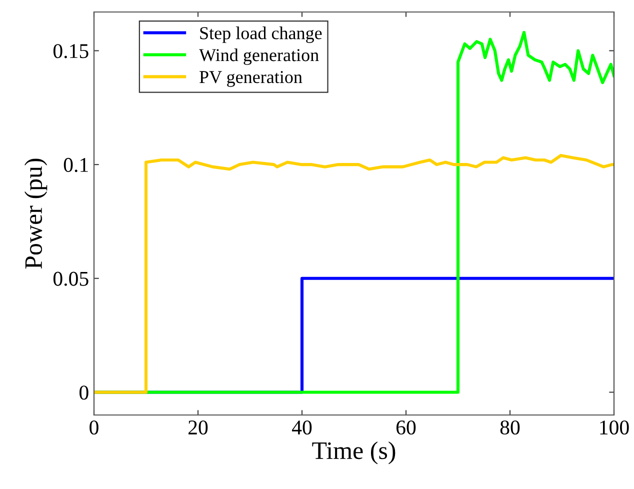 The image size is (634, 489). I want to click on x-tick-label: 40, so click(302, 427).